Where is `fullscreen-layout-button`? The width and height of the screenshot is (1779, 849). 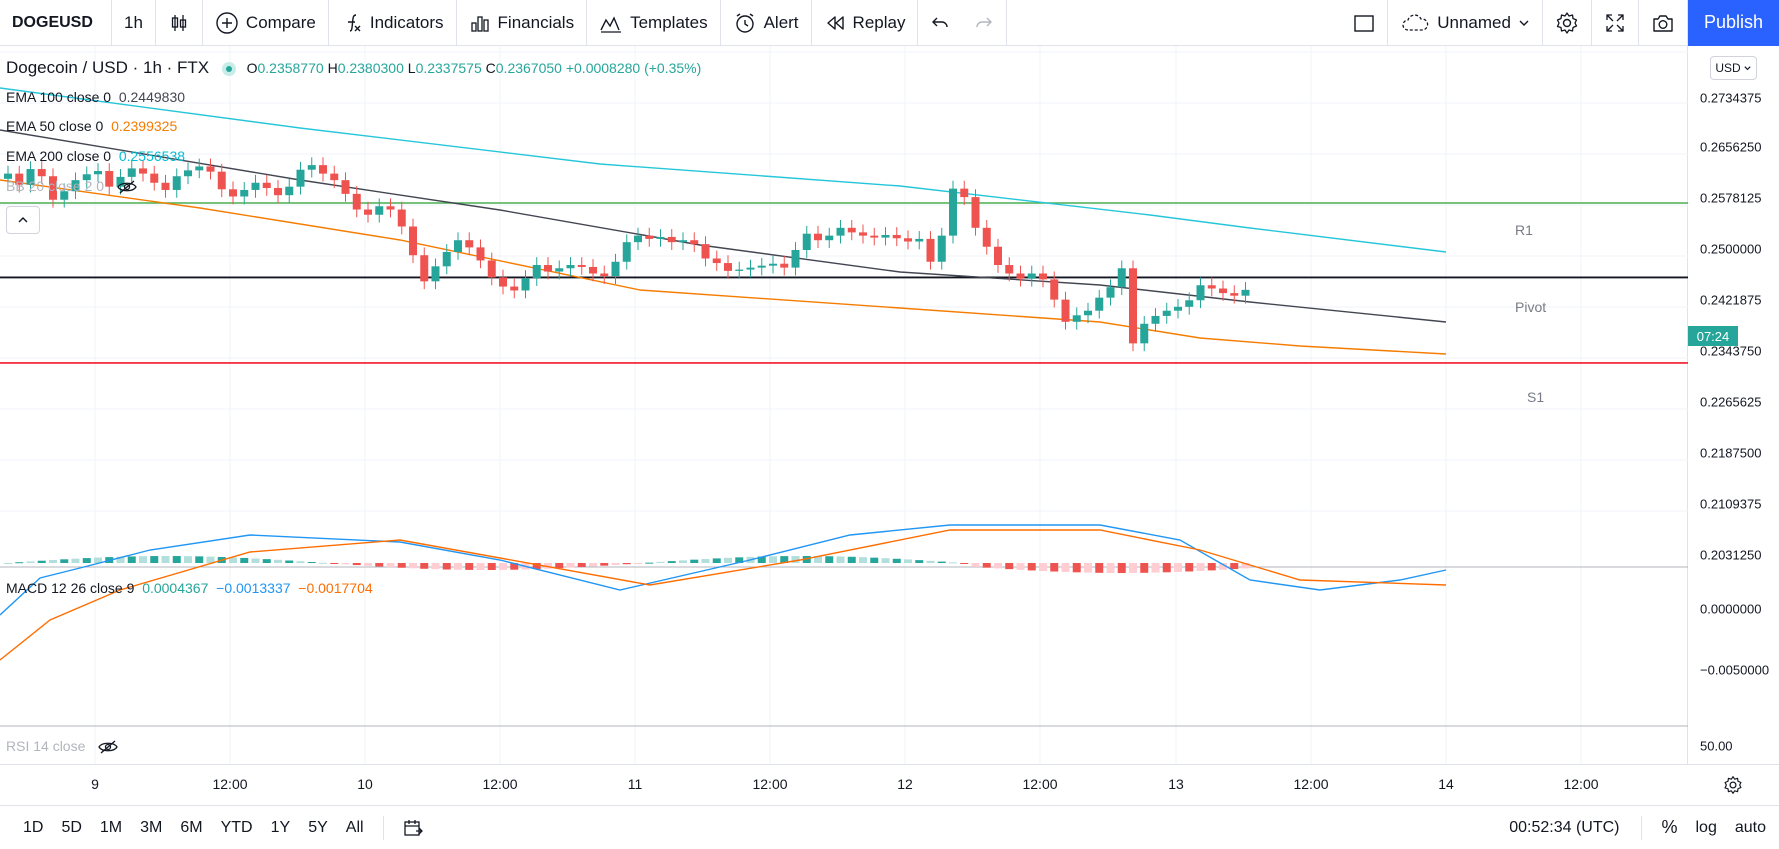 fullscreen-layout-button is located at coordinates (1365, 23).